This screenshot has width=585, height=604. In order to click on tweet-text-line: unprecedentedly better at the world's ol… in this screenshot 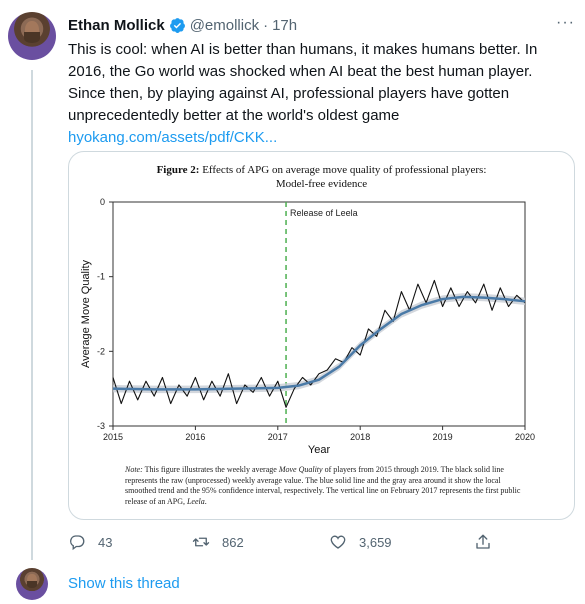, I will do `click(234, 115)`.